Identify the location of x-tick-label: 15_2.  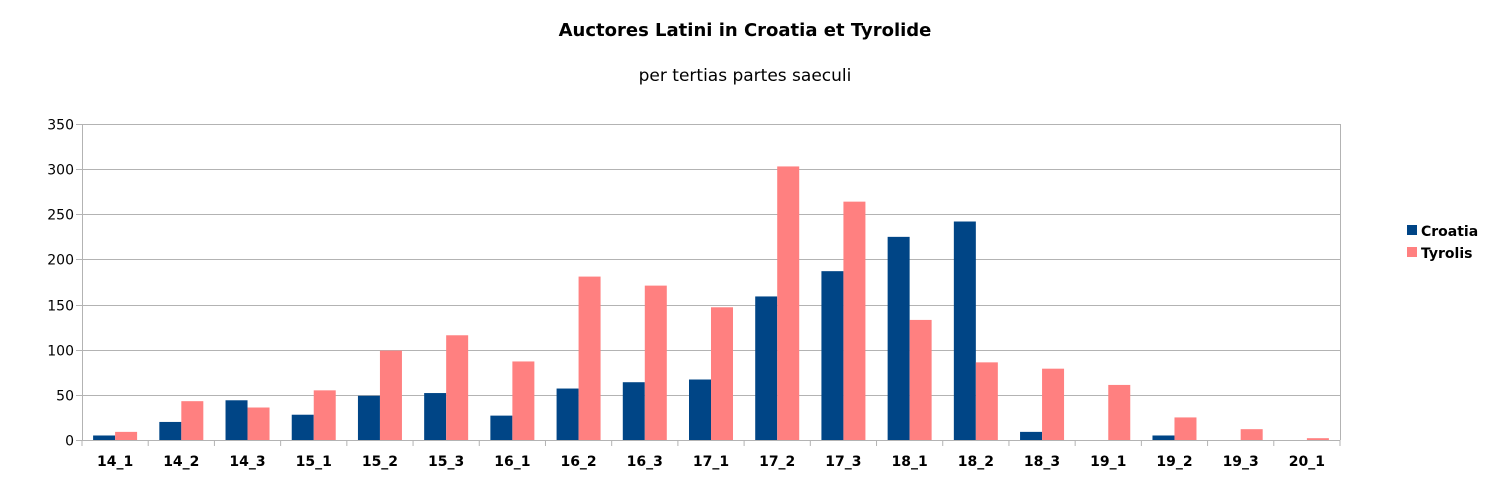
(380, 462).